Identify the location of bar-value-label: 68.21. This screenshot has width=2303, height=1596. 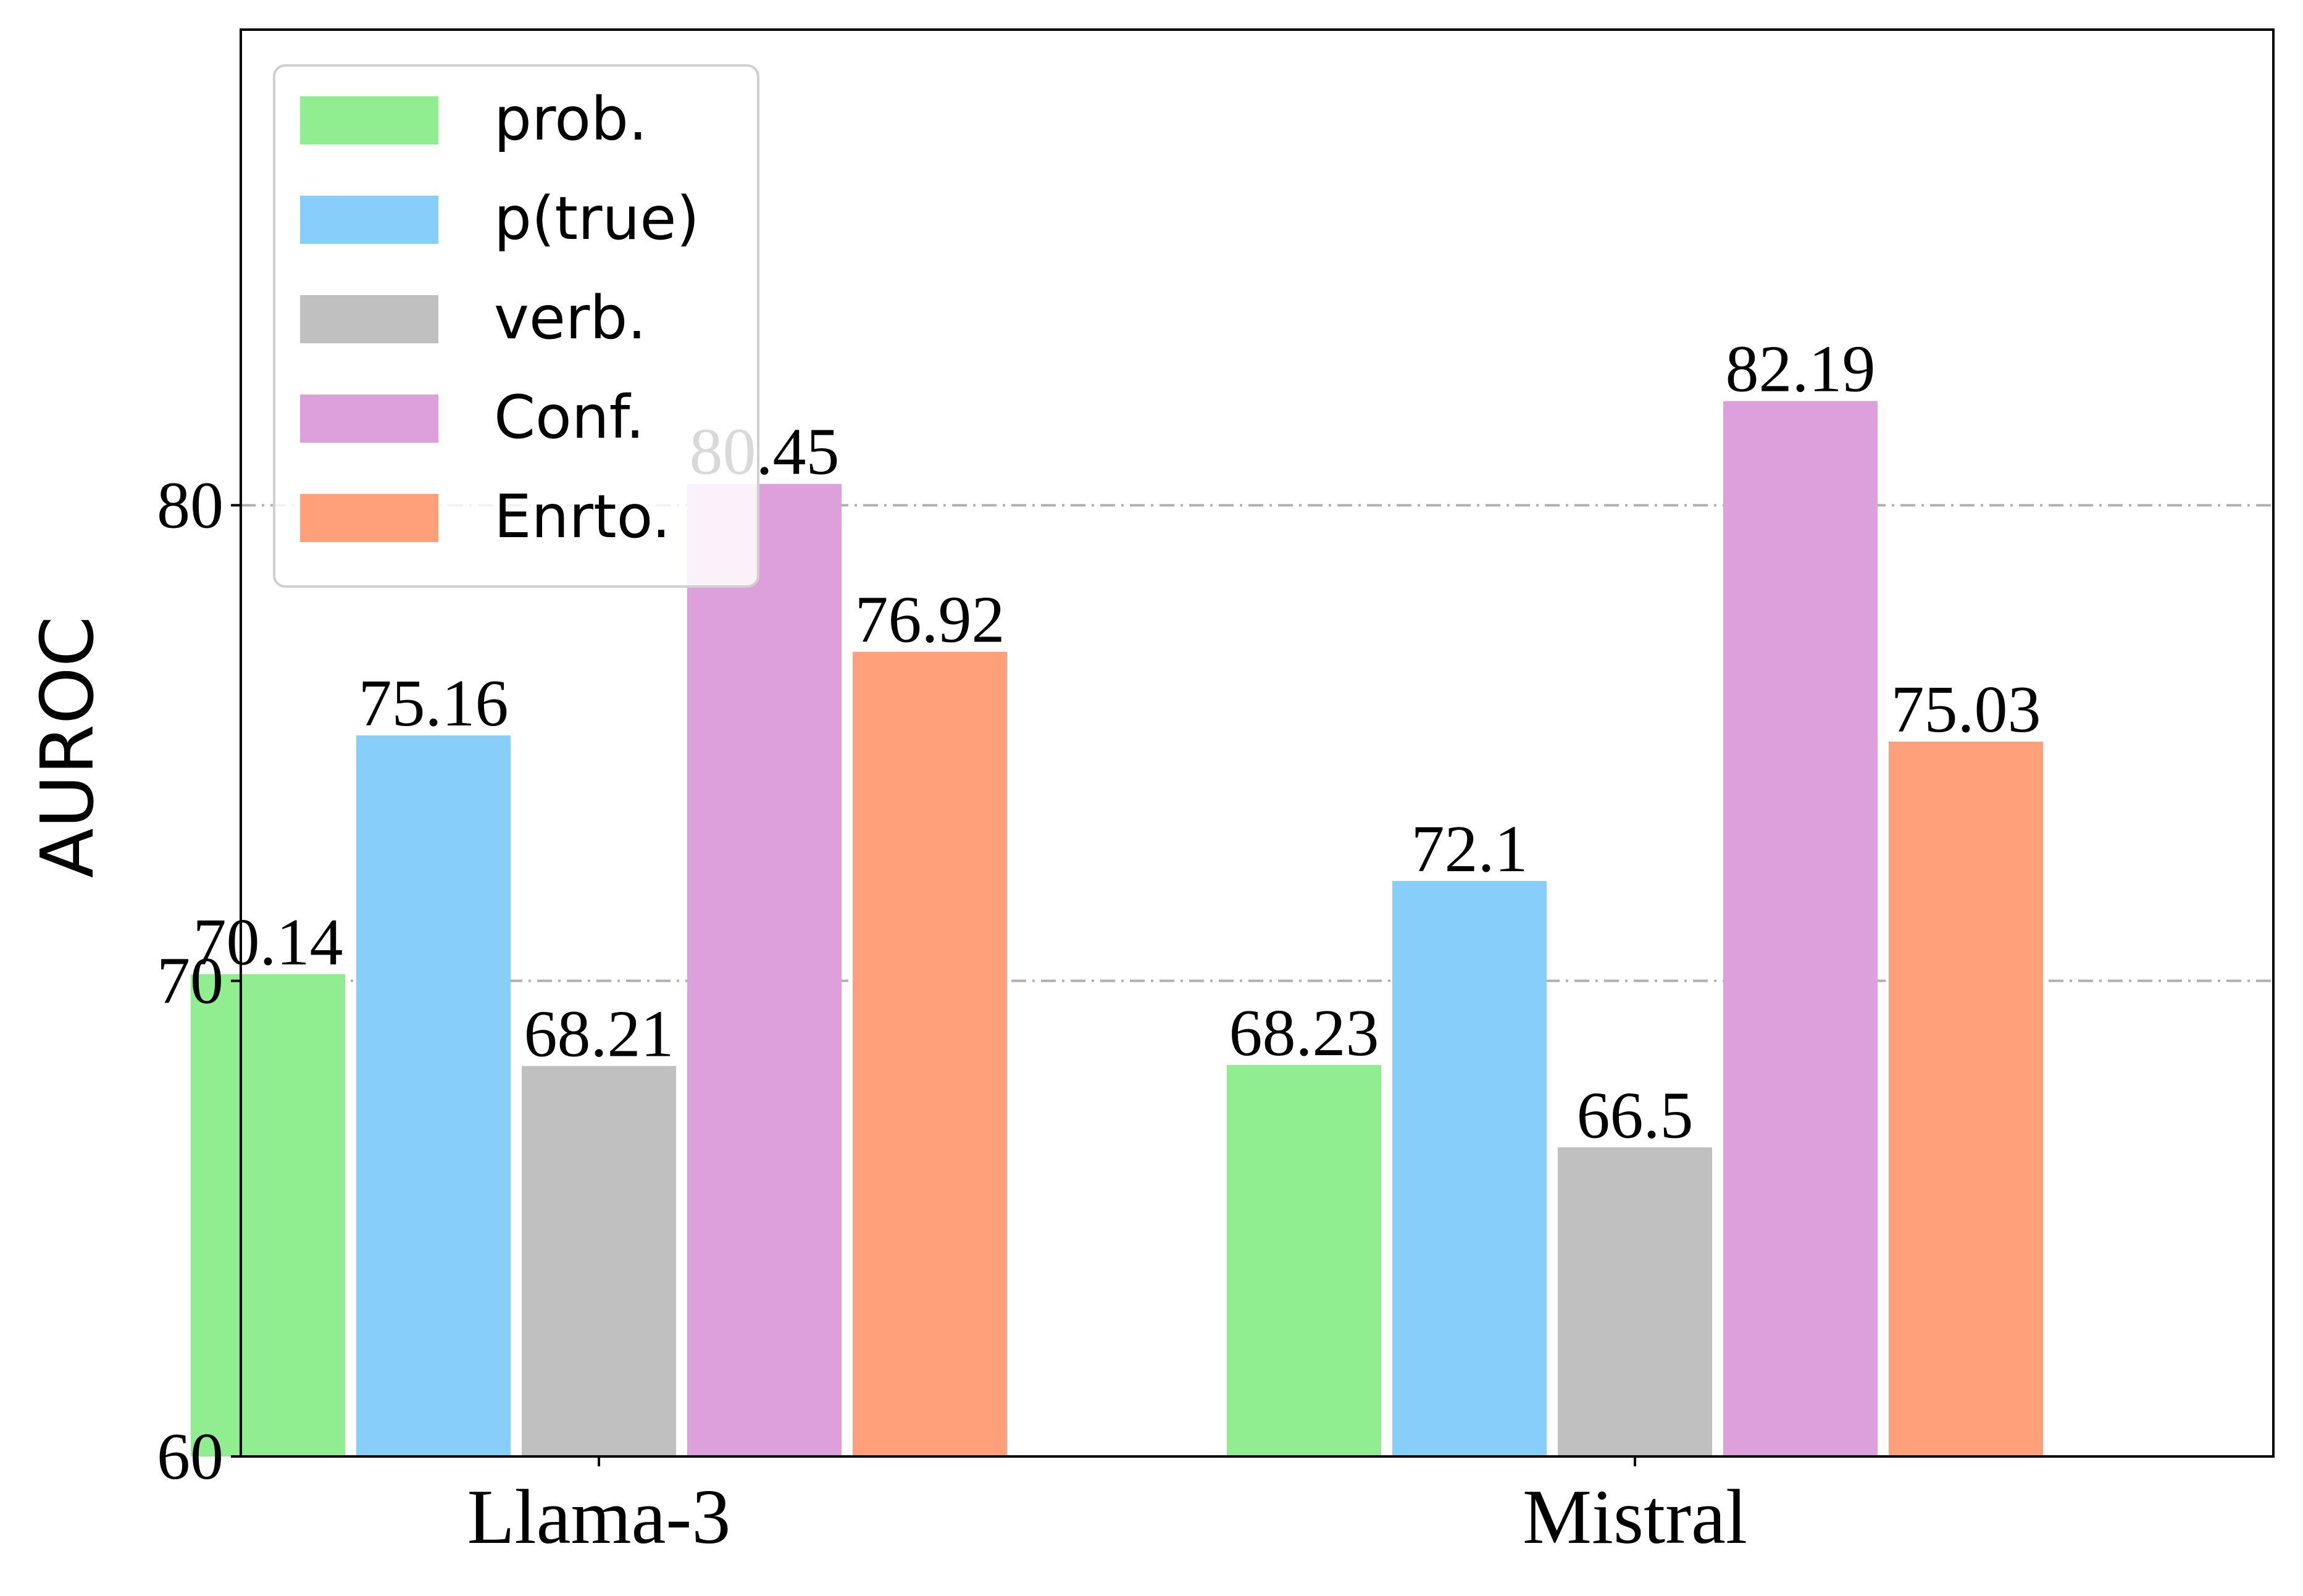
(599, 1034).